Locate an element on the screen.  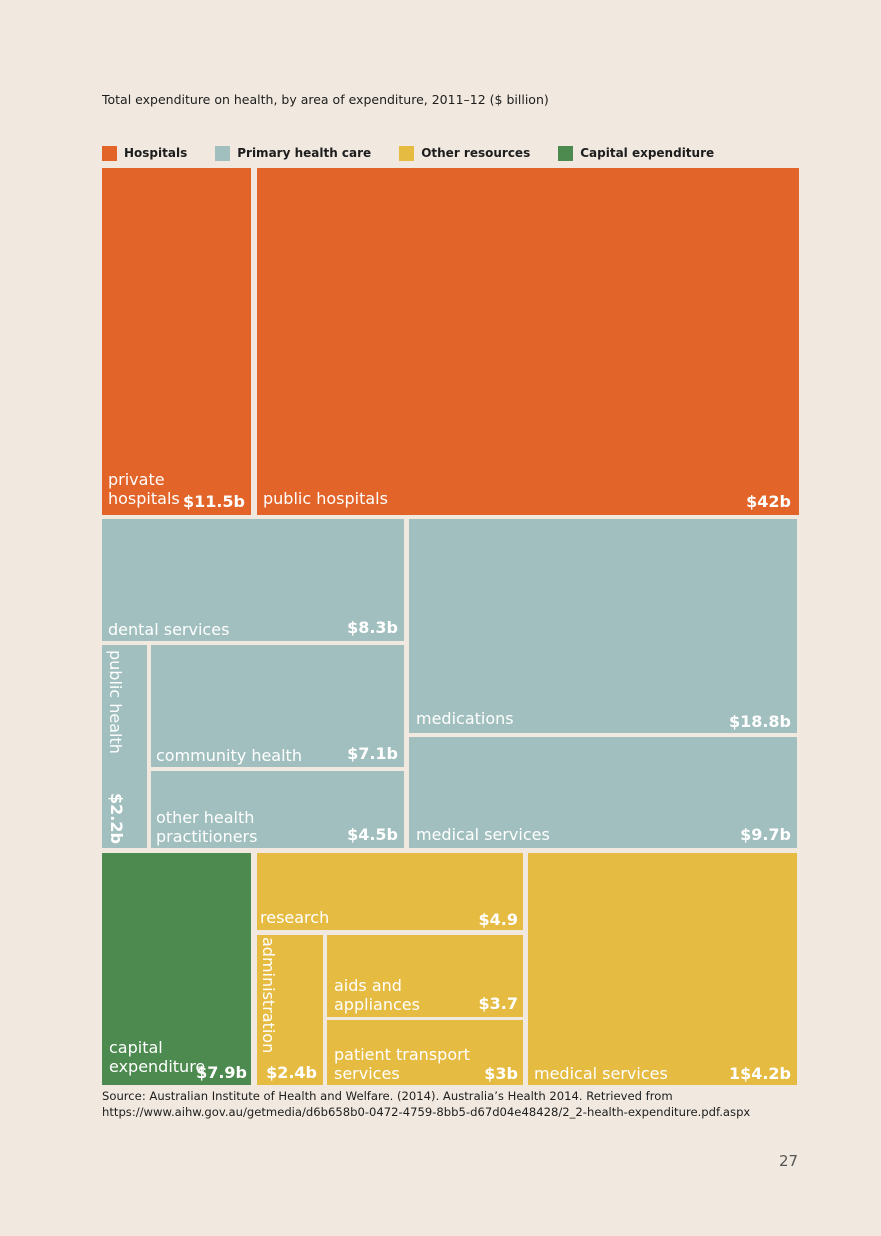
legend-item: Primary health care is located at coordinates (293, 153).